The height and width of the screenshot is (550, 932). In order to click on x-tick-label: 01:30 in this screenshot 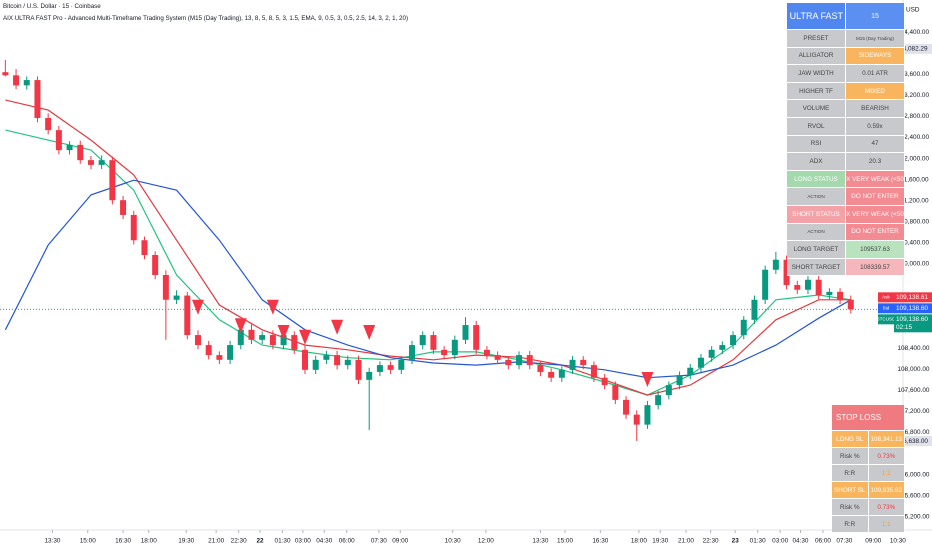, I will do `click(758, 541)`.